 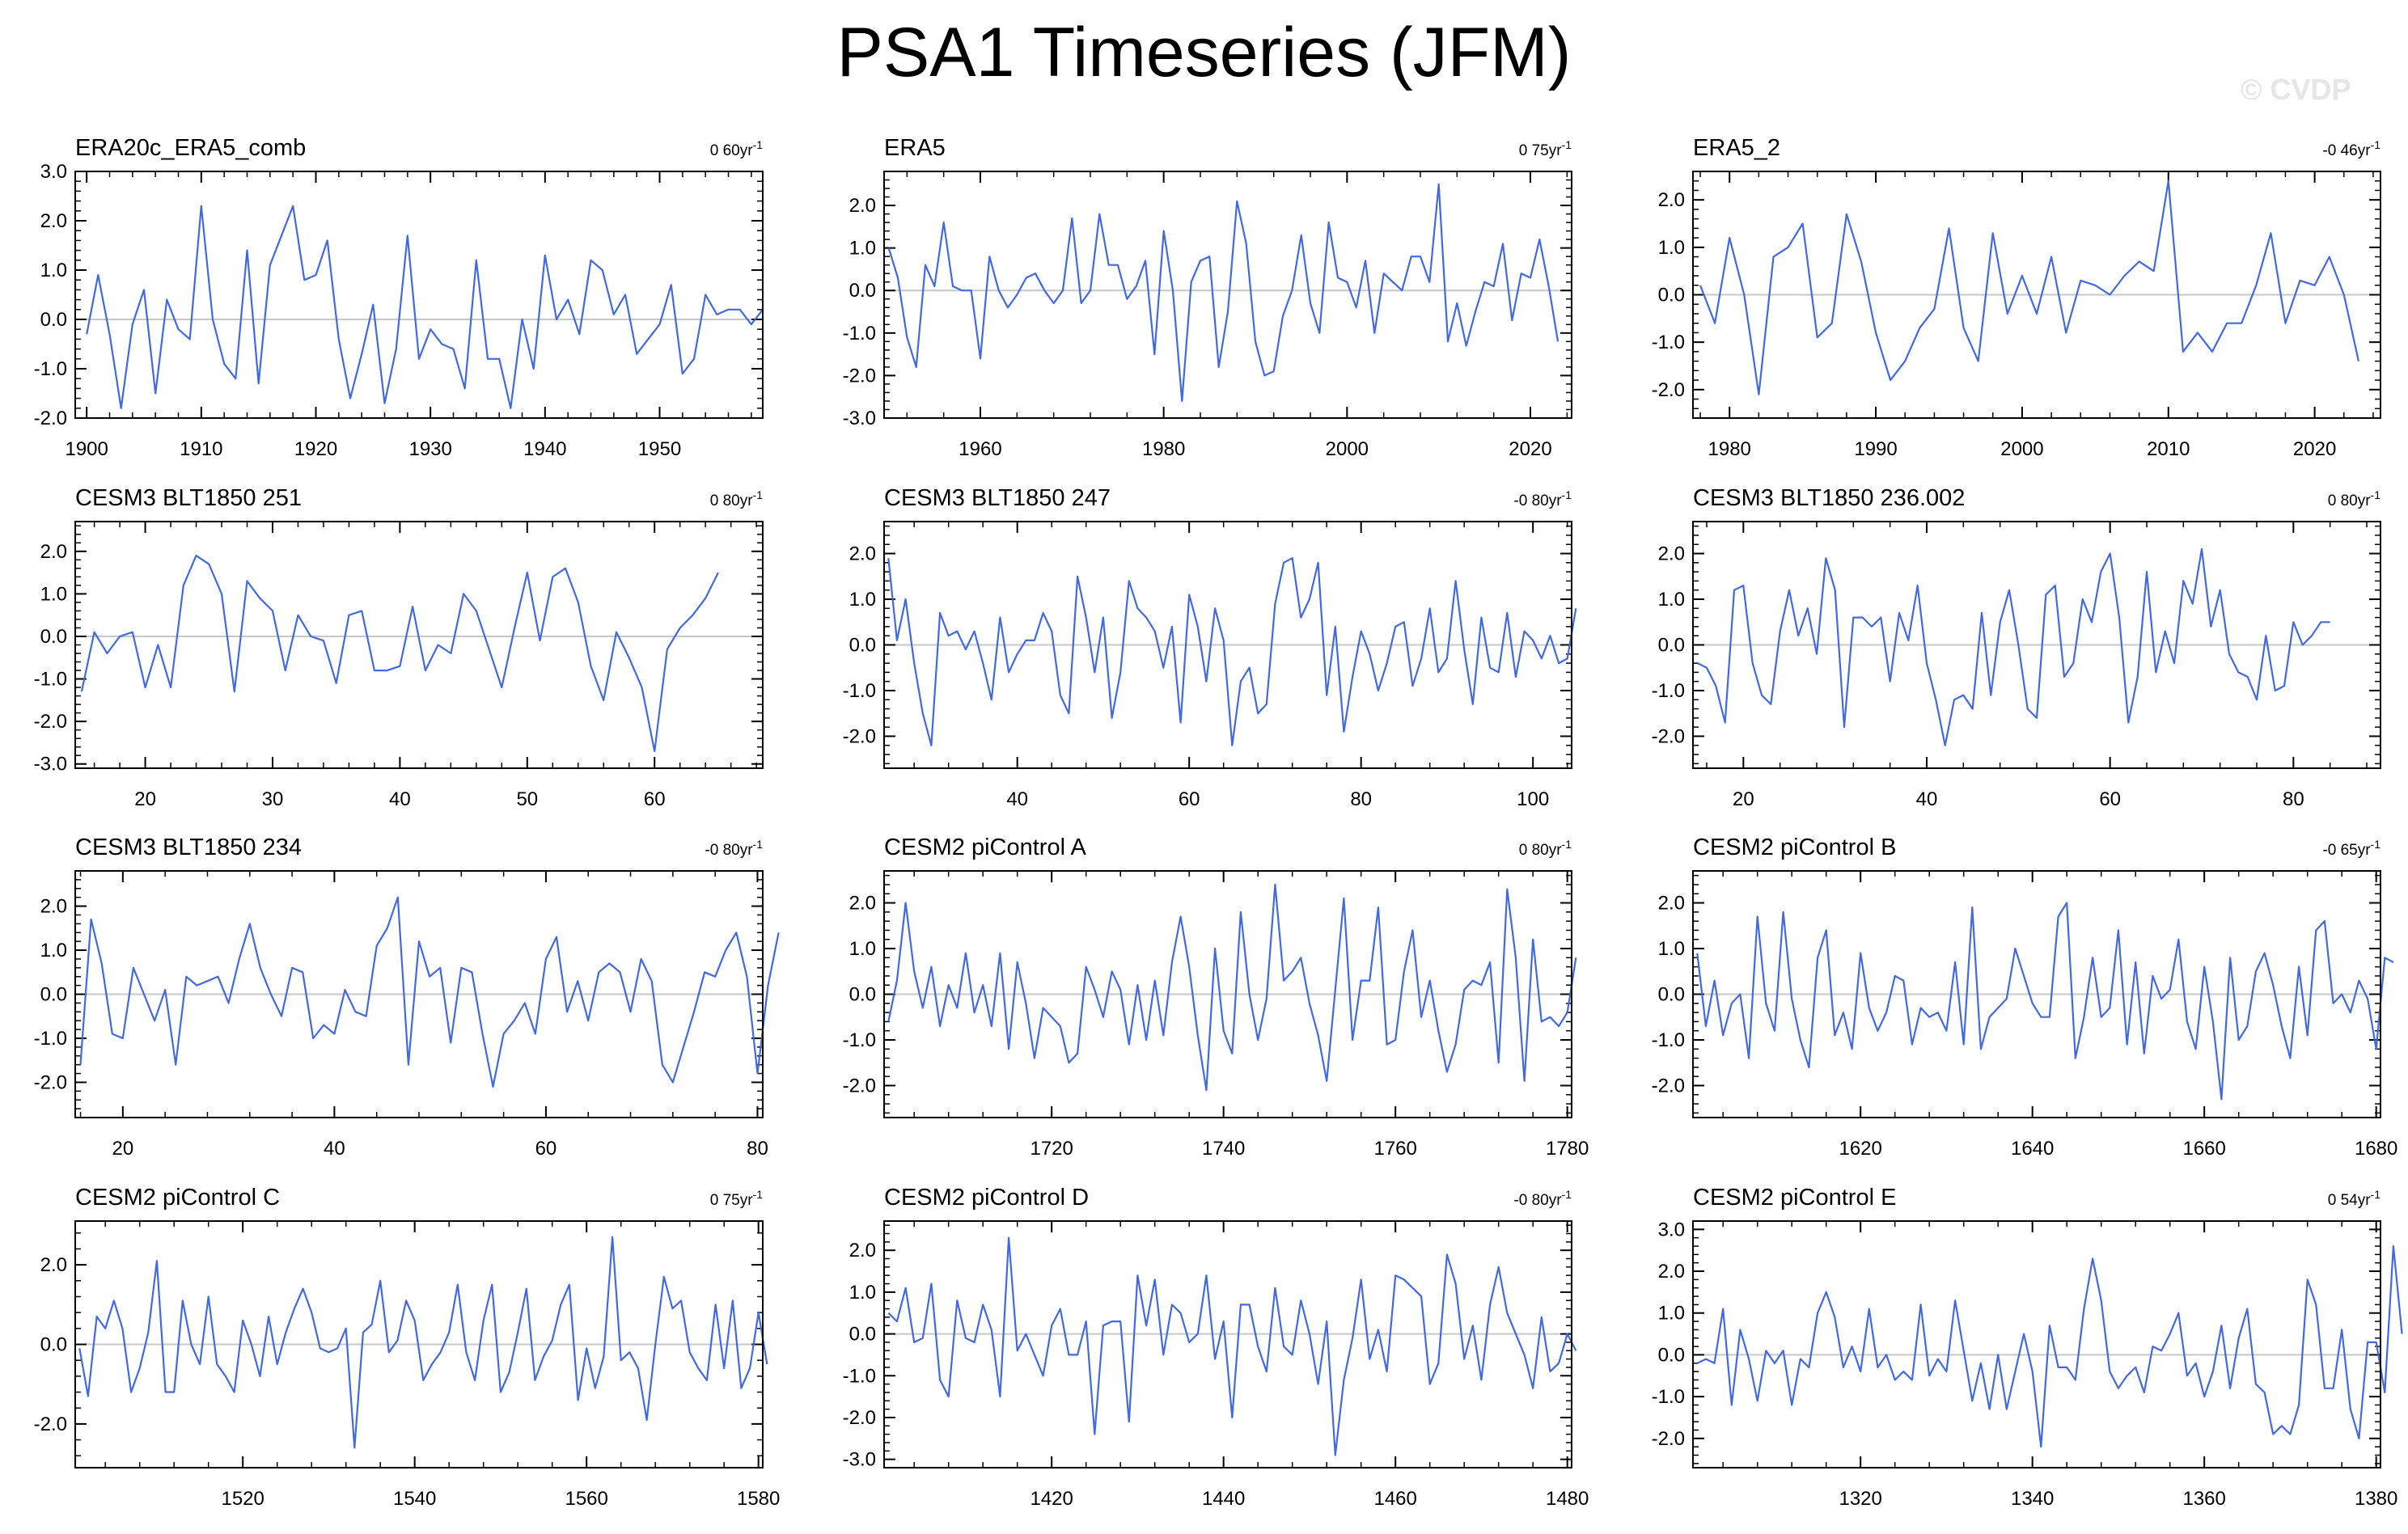 What do you see at coordinates (1223, 1499) in the screenshot?
I see `x-tick-label: 1440` at bounding box center [1223, 1499].